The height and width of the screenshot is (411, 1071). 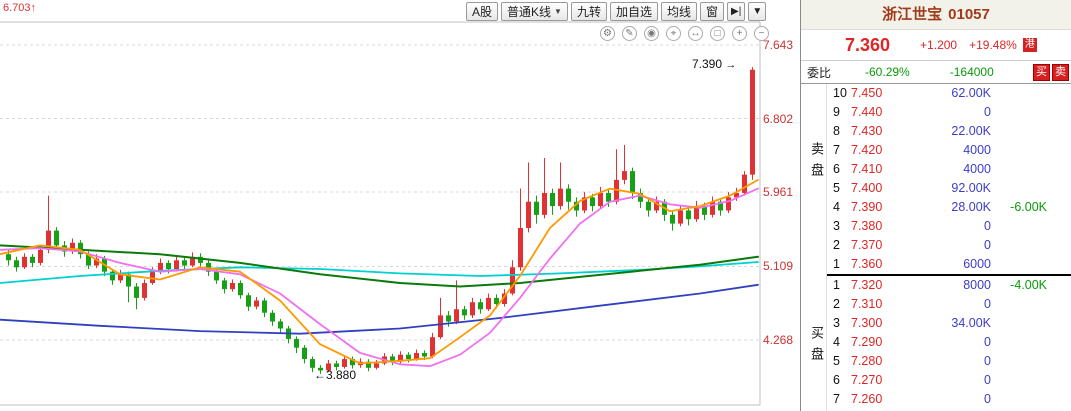 What do you see at coordinates (651, 33) in the screenshot?
I see `eye-icon: ◉` at bounding box center [651, 33].